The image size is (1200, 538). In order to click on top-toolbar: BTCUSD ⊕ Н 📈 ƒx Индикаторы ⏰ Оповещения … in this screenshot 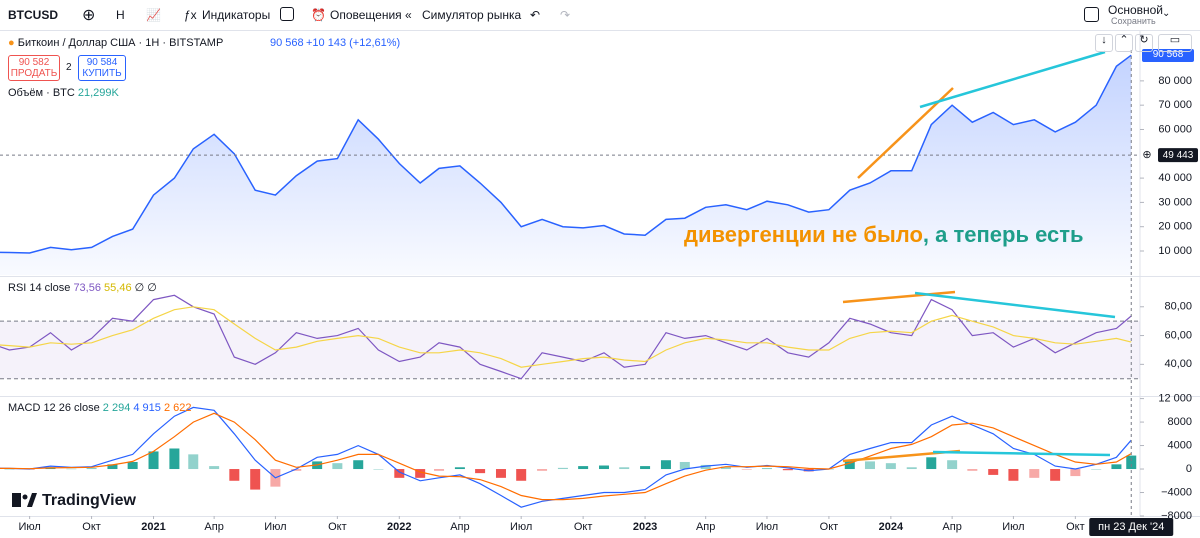, I will do `click(600, 15)`.